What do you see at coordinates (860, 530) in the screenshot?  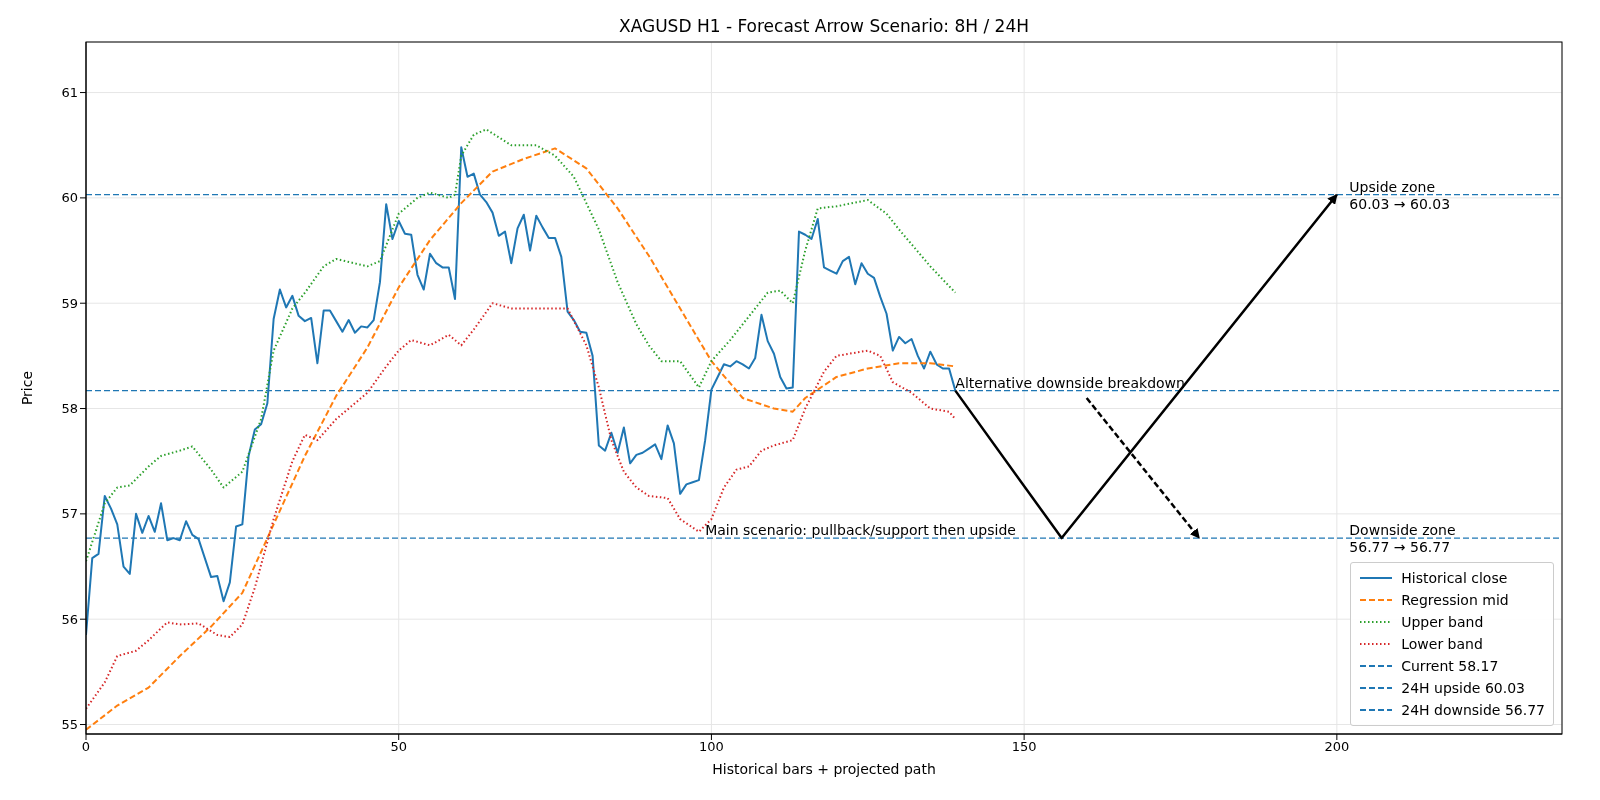 I see `annotation: Main scenario: pullback/support then upside` at bounding box center [860, 530].